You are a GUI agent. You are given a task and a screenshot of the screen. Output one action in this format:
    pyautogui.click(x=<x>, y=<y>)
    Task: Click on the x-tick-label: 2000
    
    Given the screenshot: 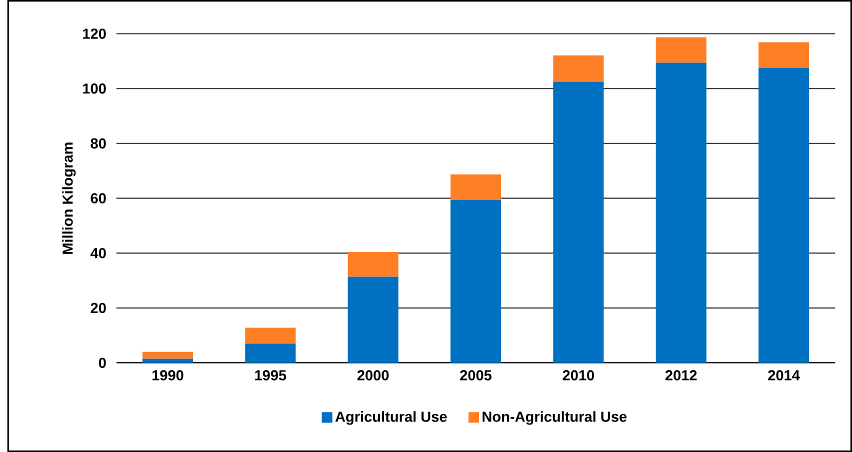 What is the action you would take?
    pyautogui.click(x=373, y=375)
    